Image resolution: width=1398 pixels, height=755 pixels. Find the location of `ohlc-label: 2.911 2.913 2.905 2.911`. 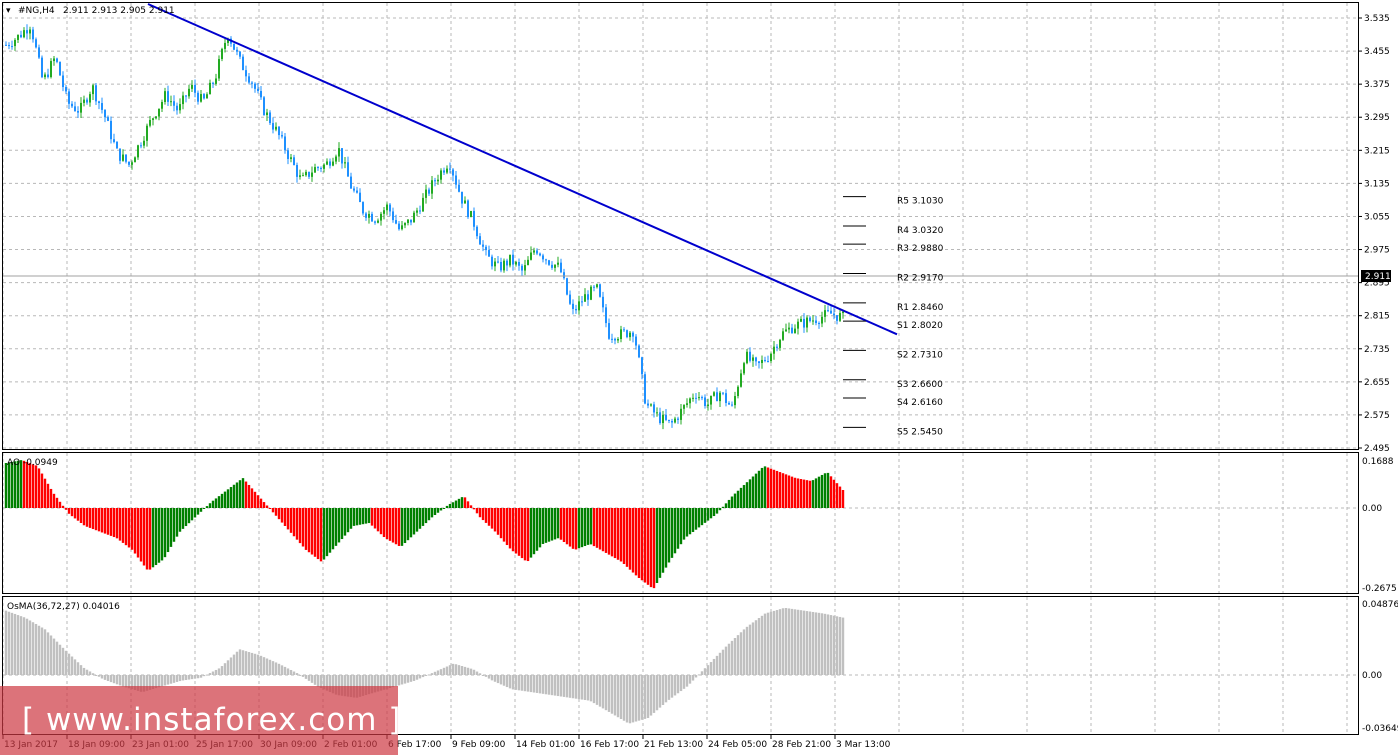

ohlc-label: 2.911 2.913 2.905 2.911 is located at coordinates (119, 11).